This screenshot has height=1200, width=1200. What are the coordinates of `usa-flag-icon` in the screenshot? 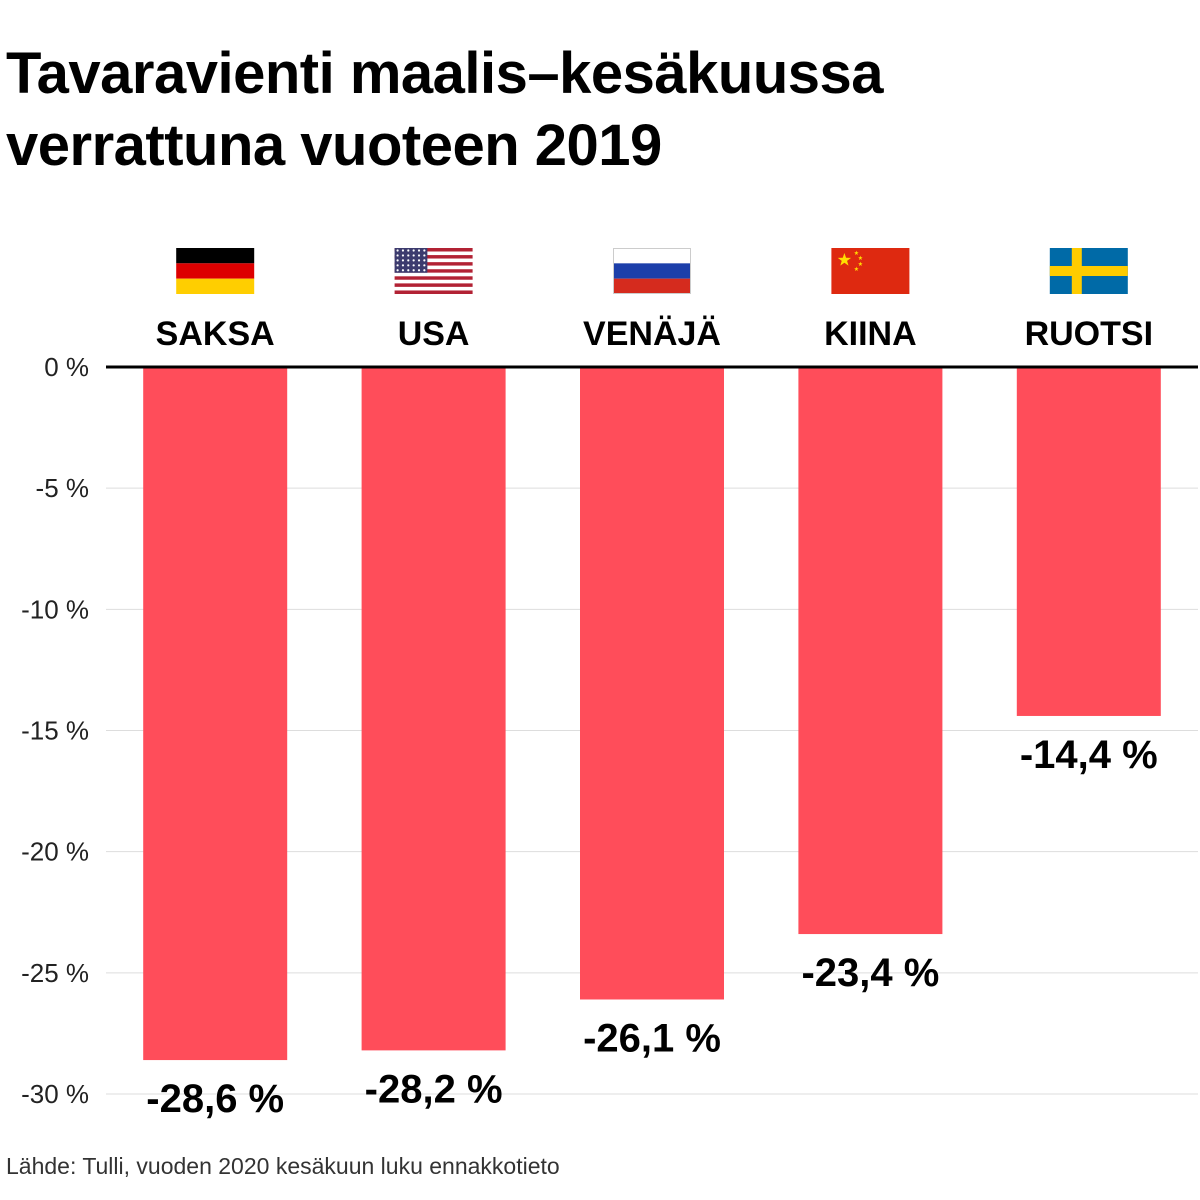 It's located at (433, 271).